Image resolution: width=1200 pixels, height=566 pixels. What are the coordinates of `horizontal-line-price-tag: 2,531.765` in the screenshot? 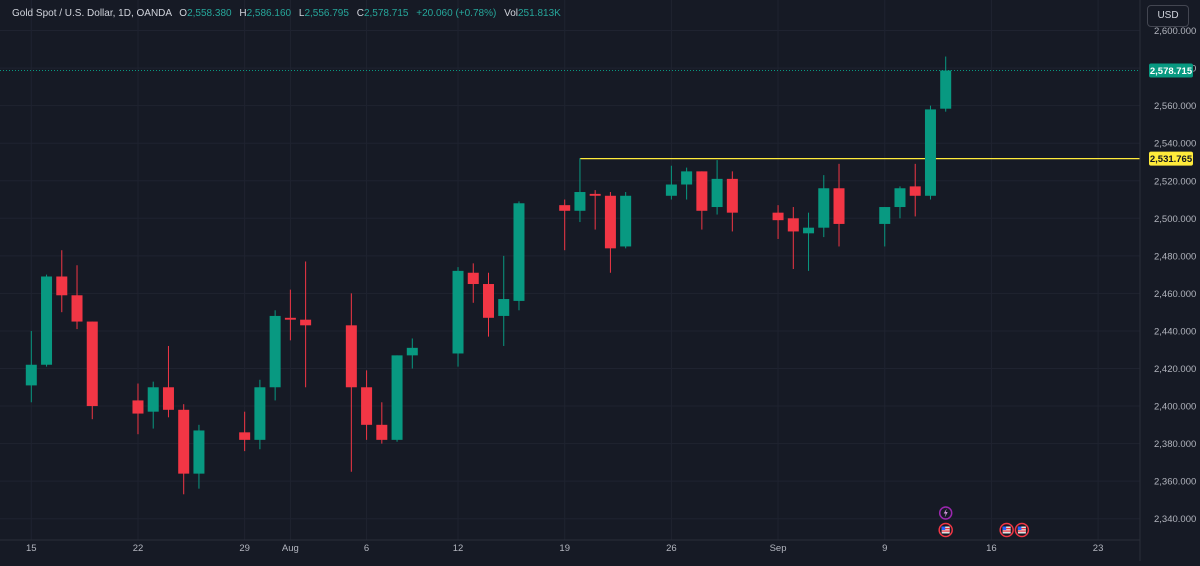 It's located at (1171, 158).